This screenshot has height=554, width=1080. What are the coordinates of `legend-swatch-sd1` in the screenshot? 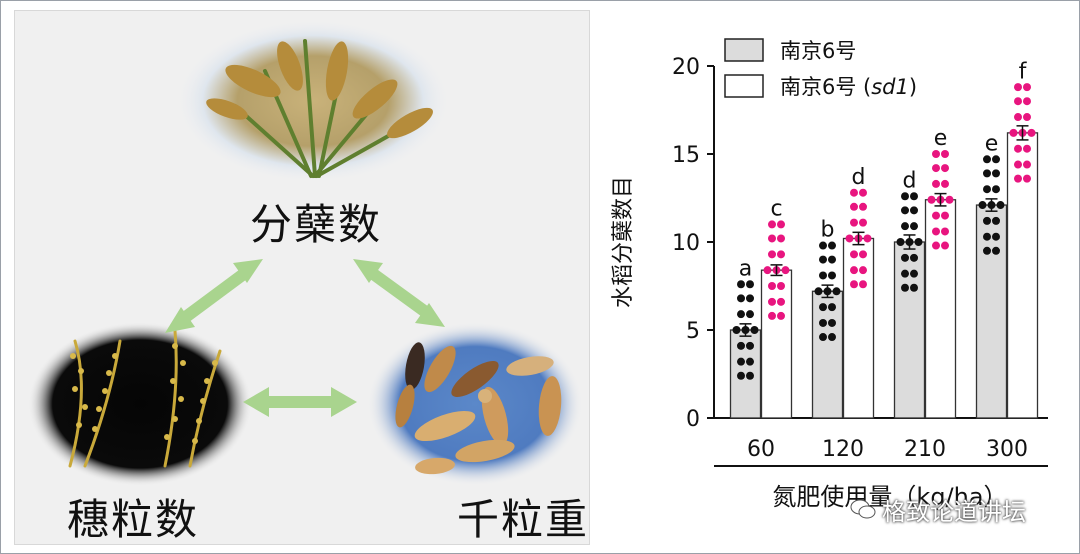 It's located at (744, 86).